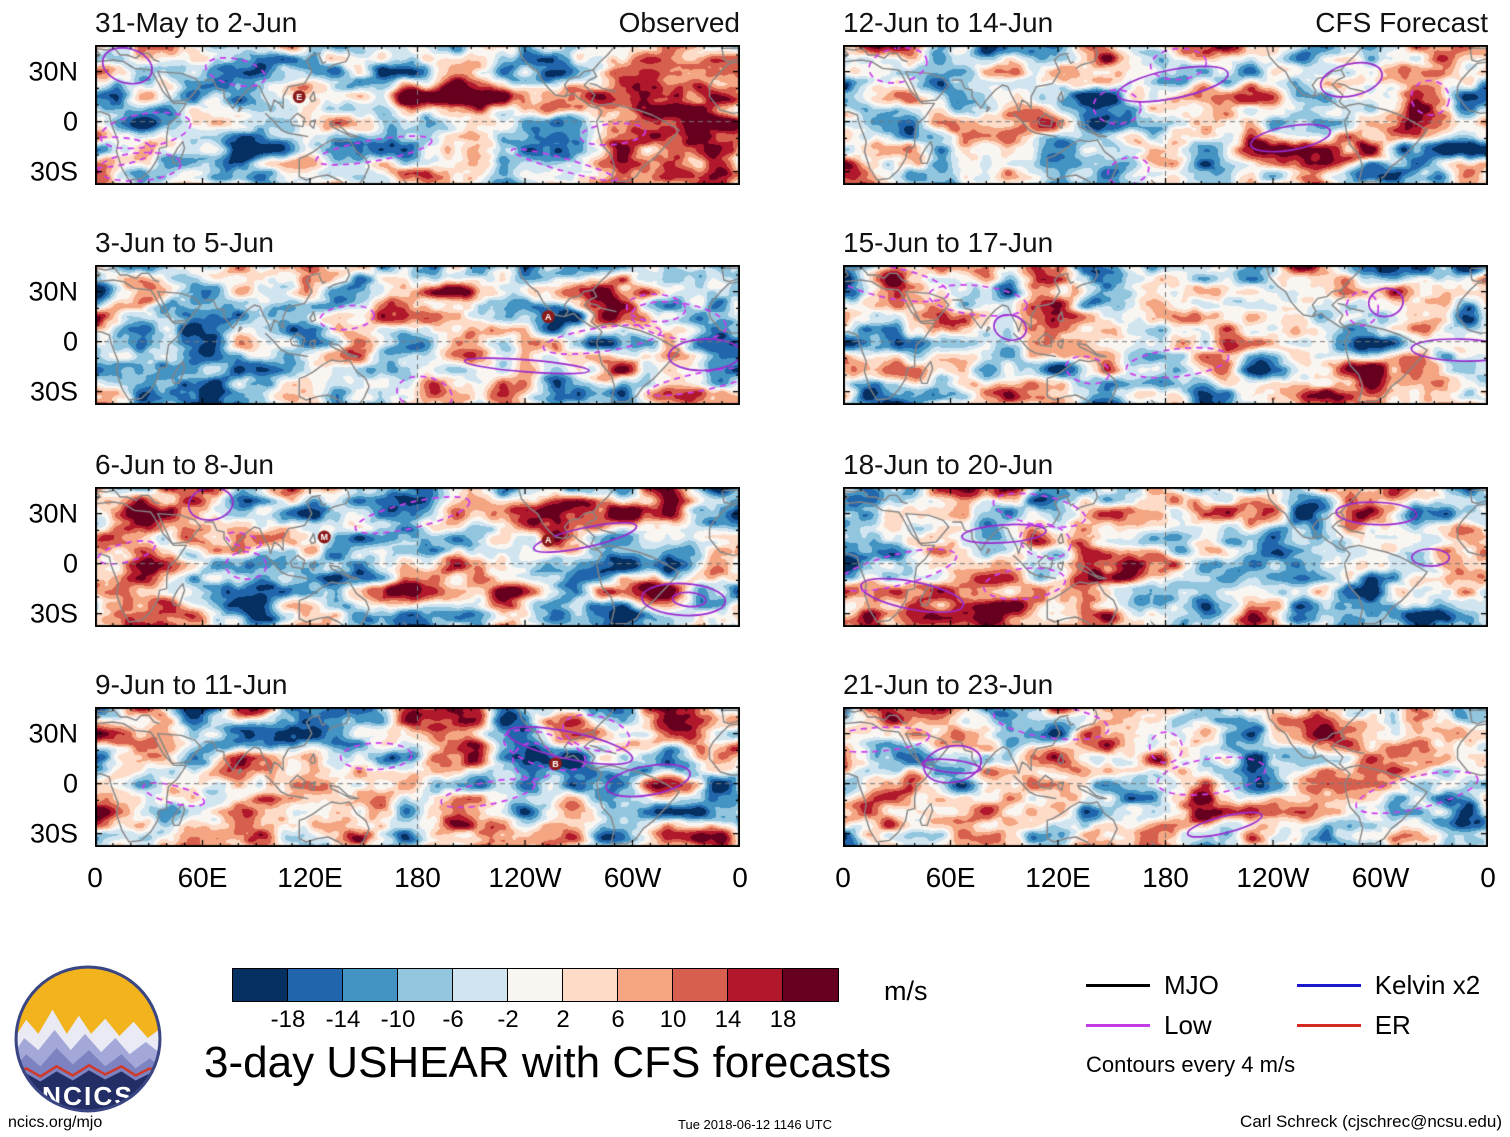  What do you see at coordinates (417, 465) in the screenshot?
I see `panel-header: 6-Jun to 8-Jun` at bounding box center [417, 465].